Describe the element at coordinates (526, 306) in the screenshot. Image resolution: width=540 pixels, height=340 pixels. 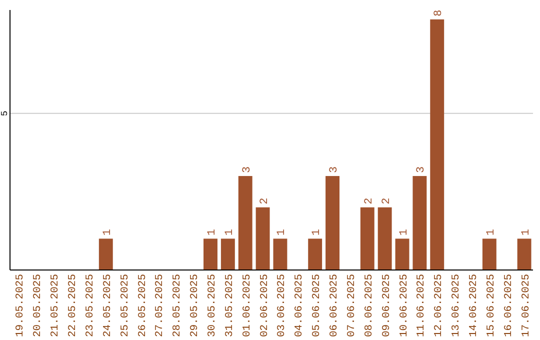
I see `x-tick-label: 17.06.2025` at that location.